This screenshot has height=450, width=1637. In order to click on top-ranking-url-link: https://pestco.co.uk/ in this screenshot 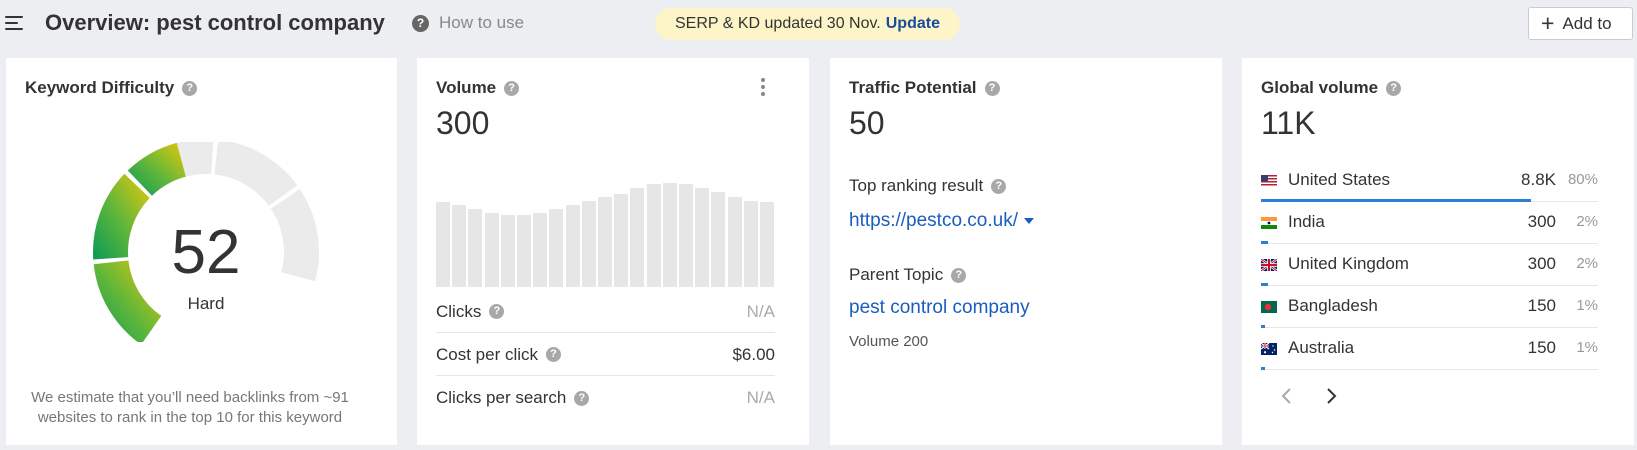, I will do `click(941, 221)`.